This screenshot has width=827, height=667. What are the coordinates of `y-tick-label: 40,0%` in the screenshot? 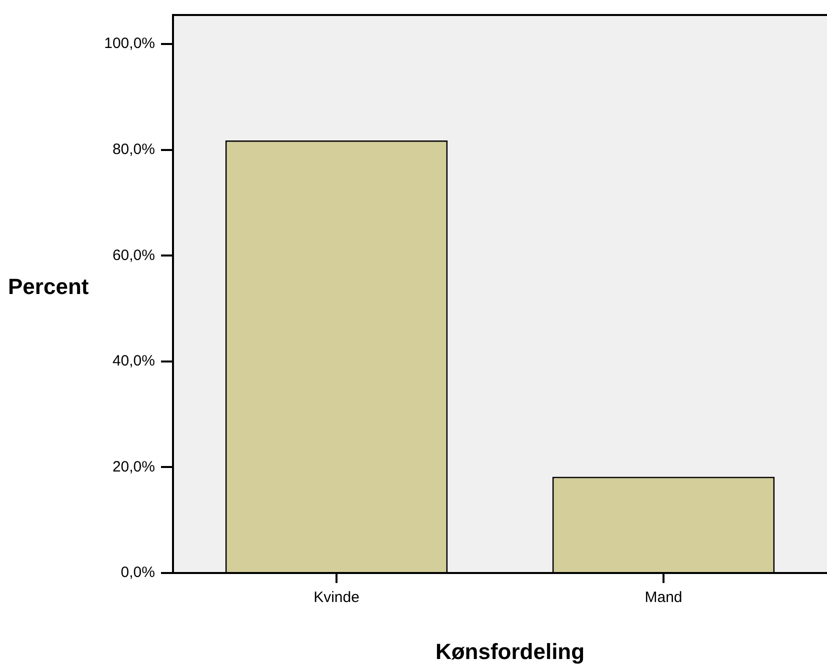 It's located at (133, 361).